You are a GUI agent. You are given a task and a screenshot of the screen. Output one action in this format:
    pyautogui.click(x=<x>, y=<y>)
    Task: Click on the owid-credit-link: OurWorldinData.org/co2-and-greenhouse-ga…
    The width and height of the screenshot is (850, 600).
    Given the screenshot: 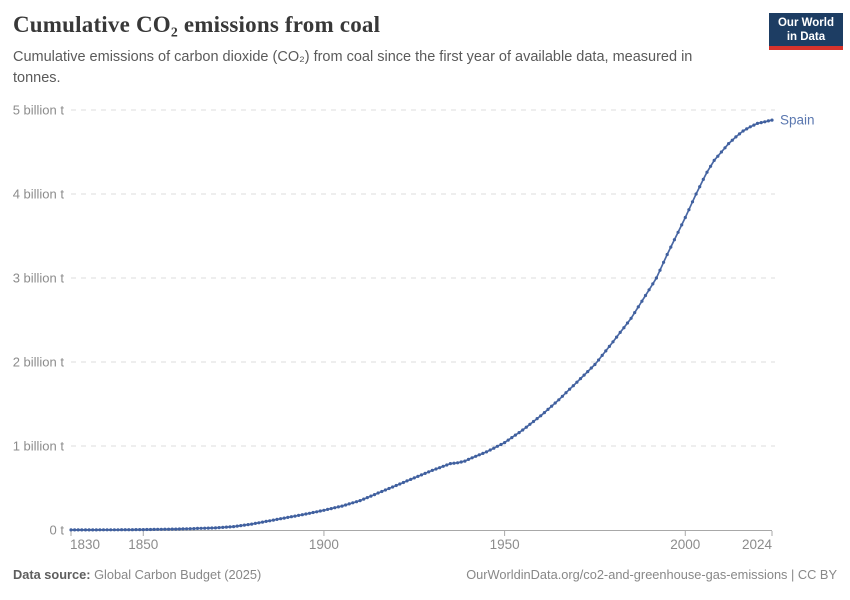 What is the action you would take?
    pyautogui.click(x=651, y=574)
    